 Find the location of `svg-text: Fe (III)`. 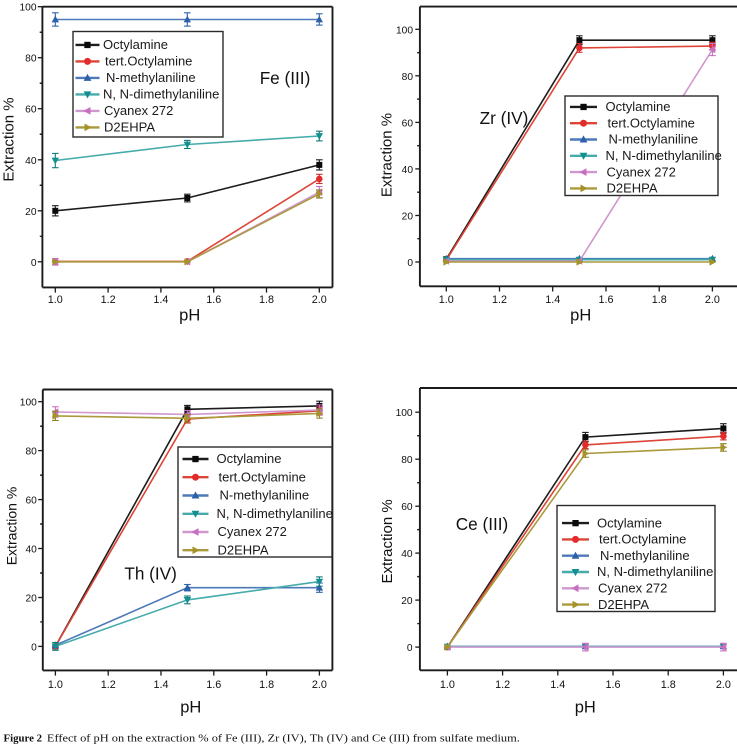

svg-text: Fe (III) is located at coordinates (285, 78).